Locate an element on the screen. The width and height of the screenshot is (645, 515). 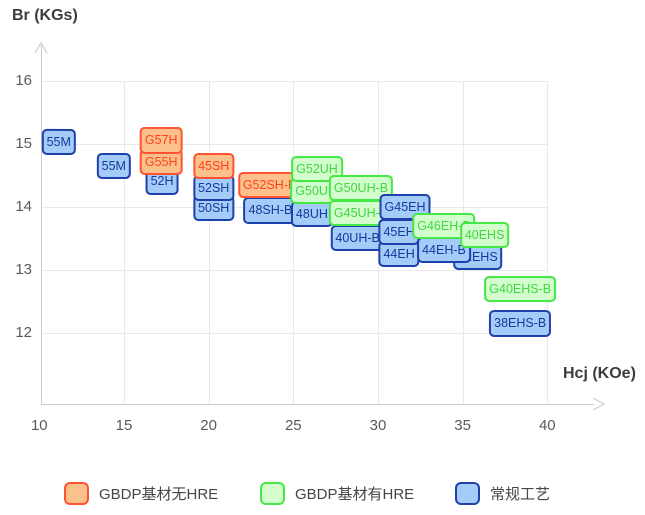
x-tick-label: 20 is located at coordinates (208, 425).